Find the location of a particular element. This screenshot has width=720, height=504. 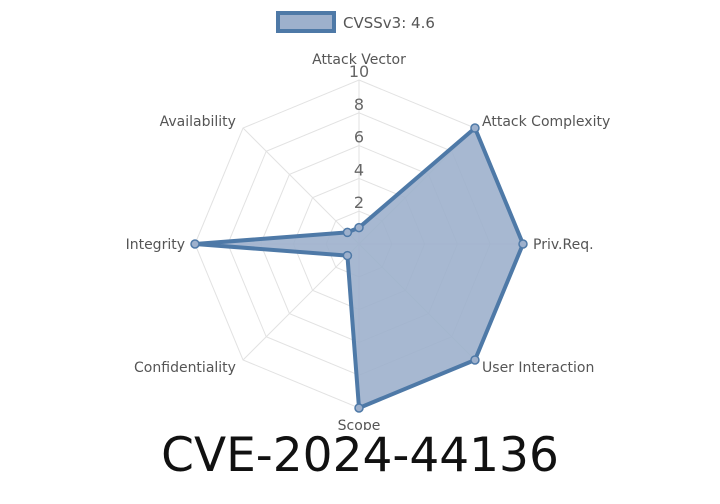

axis-label-scope: Scope is located at coordinates (359, 424).